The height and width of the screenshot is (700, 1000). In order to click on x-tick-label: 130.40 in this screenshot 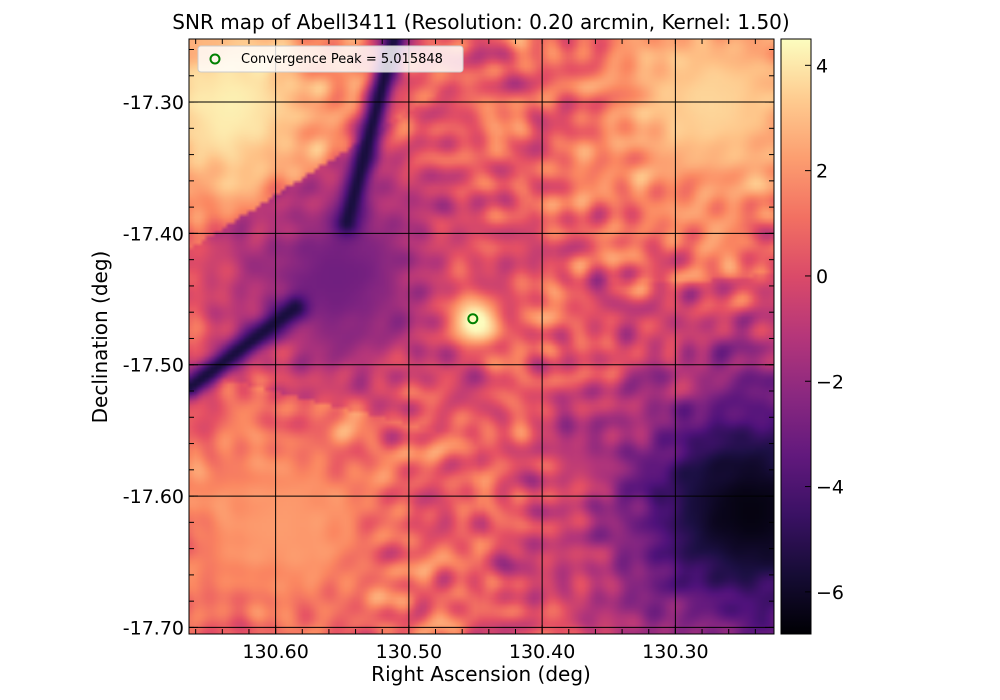, I will do `click(542, 652)`.